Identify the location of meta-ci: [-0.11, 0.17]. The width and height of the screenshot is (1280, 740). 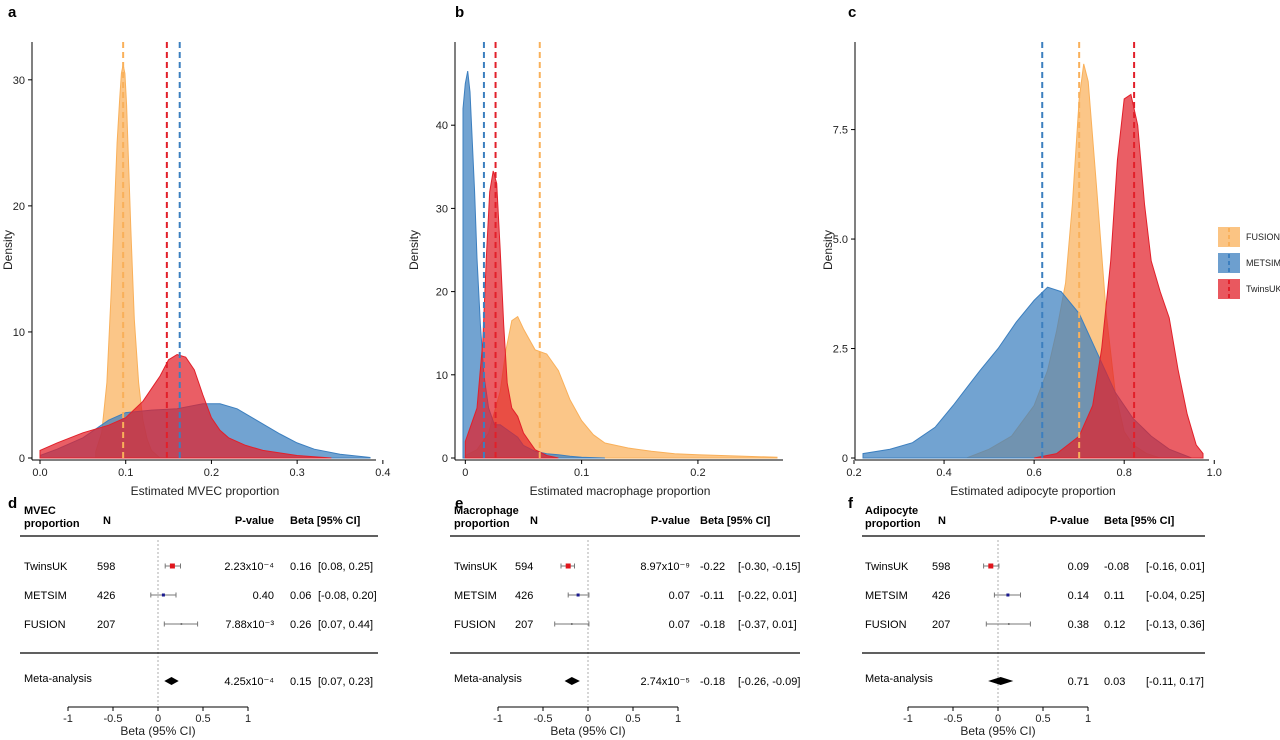
(1175, 682).